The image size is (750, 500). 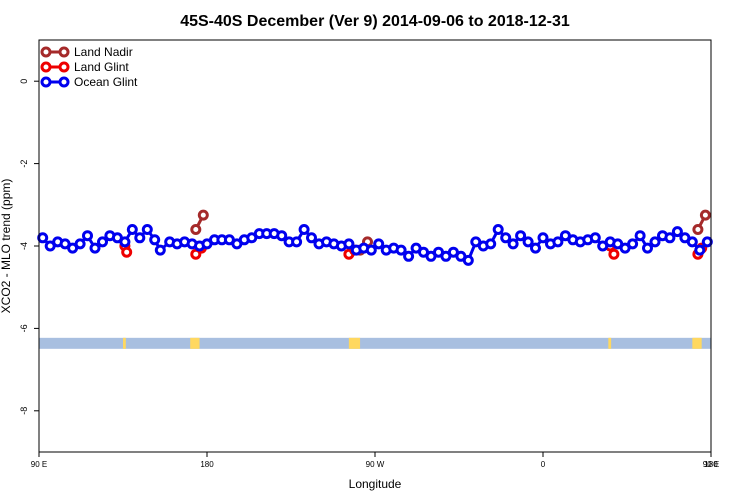 What do you see at coordinates (24, 411) in the screenshot?
I see `y-tick-label: -8` at bounding box center [24, 411].